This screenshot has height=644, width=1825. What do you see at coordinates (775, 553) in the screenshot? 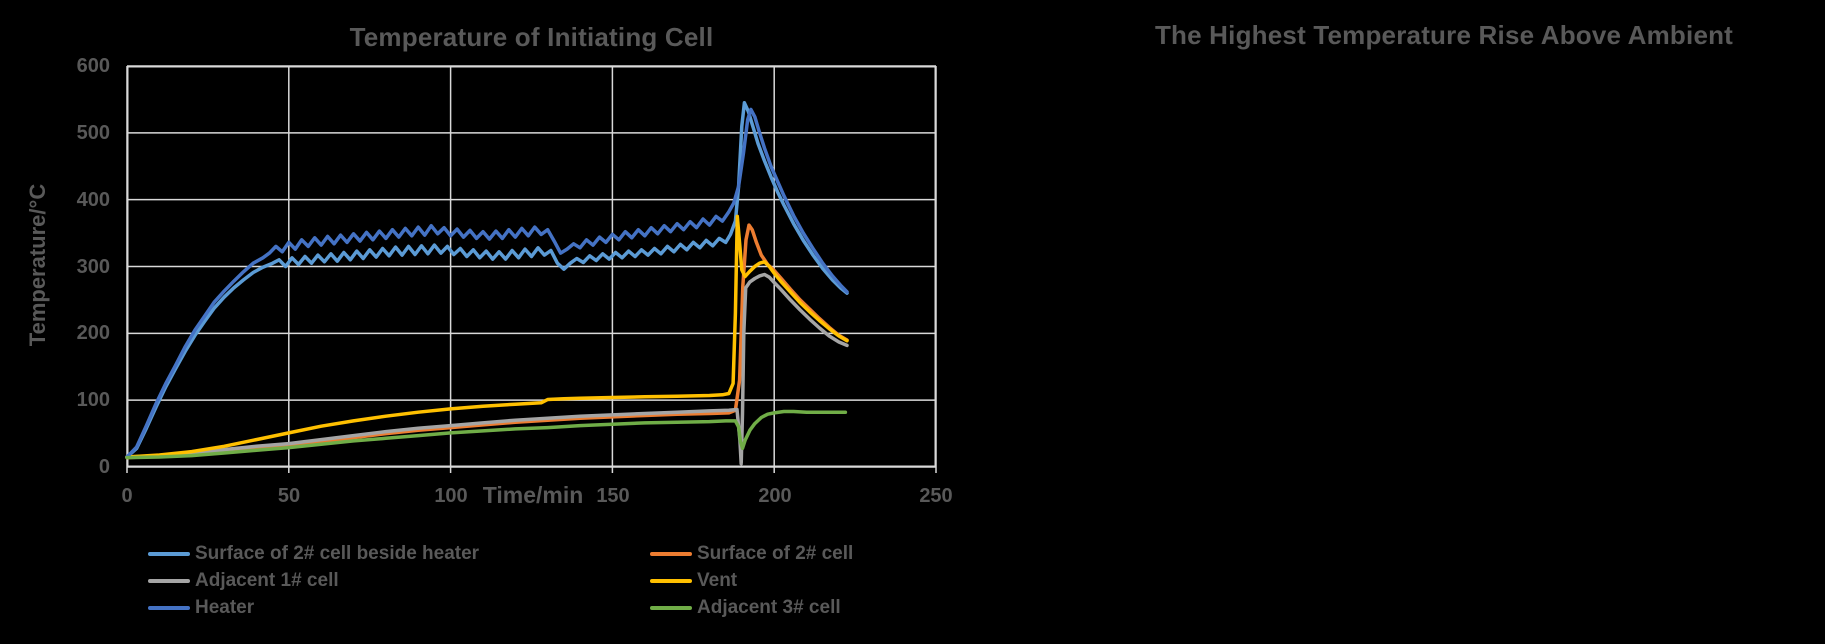
I see `legend-label: Surface of 2# cell` at bounding box center [775, 553].